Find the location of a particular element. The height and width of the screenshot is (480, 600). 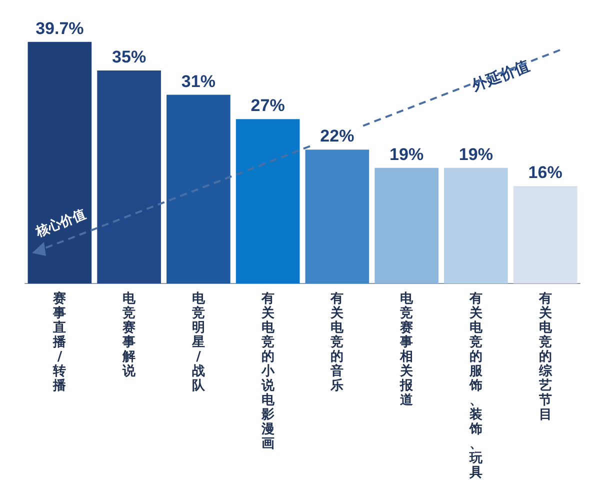

data-label: 16% is located at coordinates (545, 172).